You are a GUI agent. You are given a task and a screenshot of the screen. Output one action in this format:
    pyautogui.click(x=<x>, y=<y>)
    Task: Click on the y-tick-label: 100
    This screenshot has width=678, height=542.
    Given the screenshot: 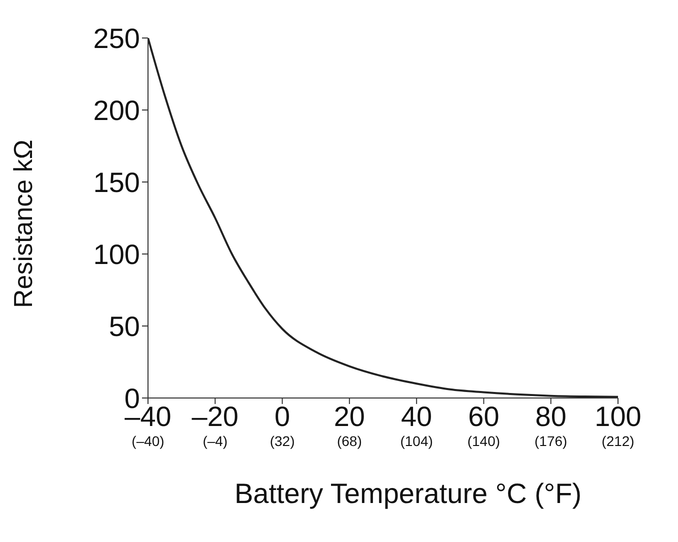 What is the action you would take?
    pyautogui.click(x=116, y=254)
    